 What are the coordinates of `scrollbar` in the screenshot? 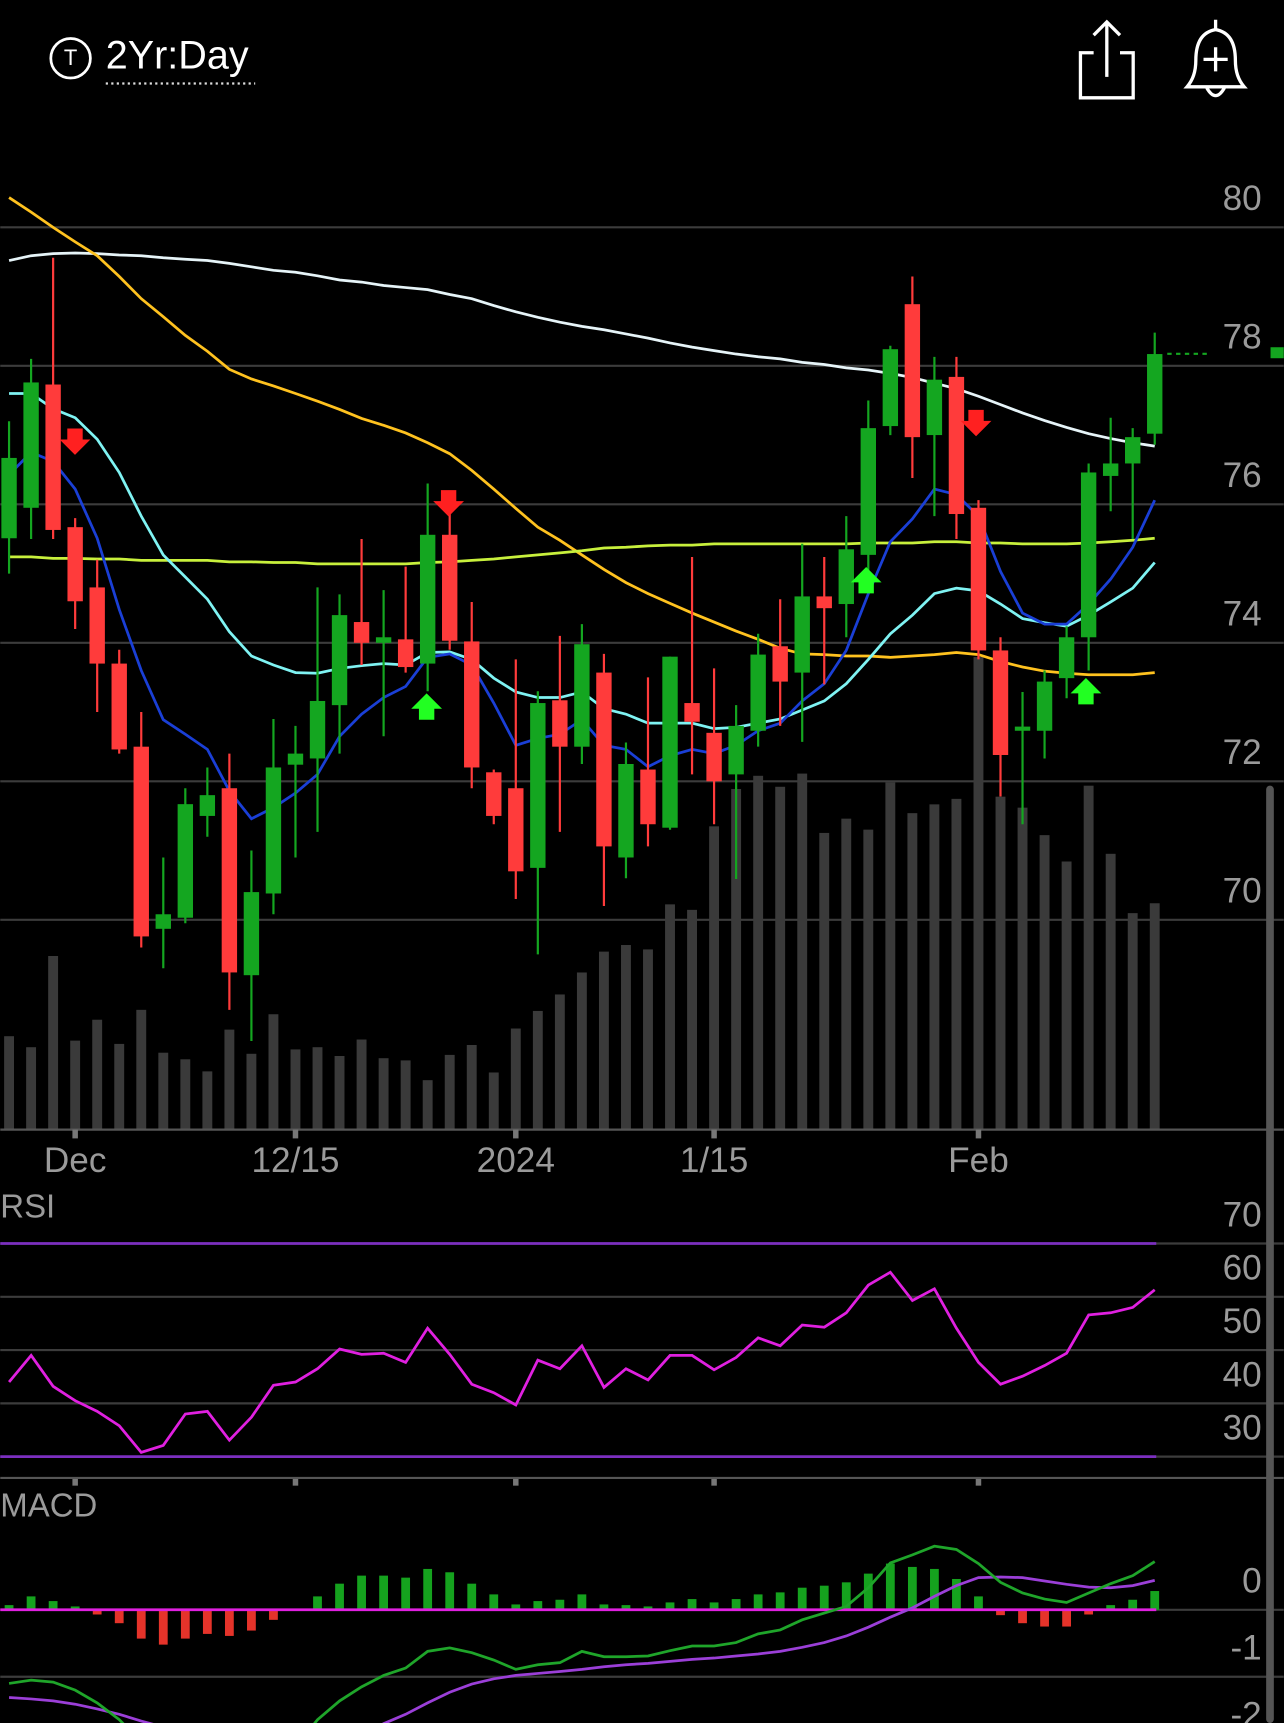 It's located at (1270, 1254).